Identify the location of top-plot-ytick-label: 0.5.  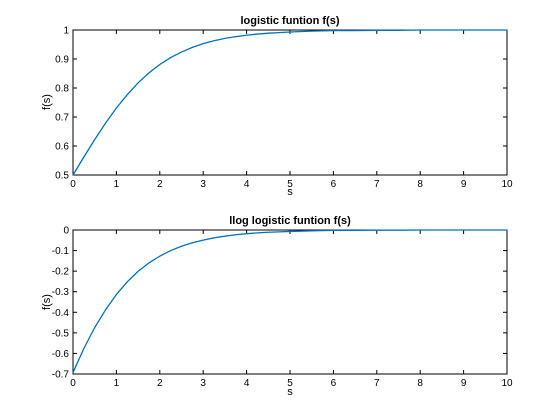
(62, 176).